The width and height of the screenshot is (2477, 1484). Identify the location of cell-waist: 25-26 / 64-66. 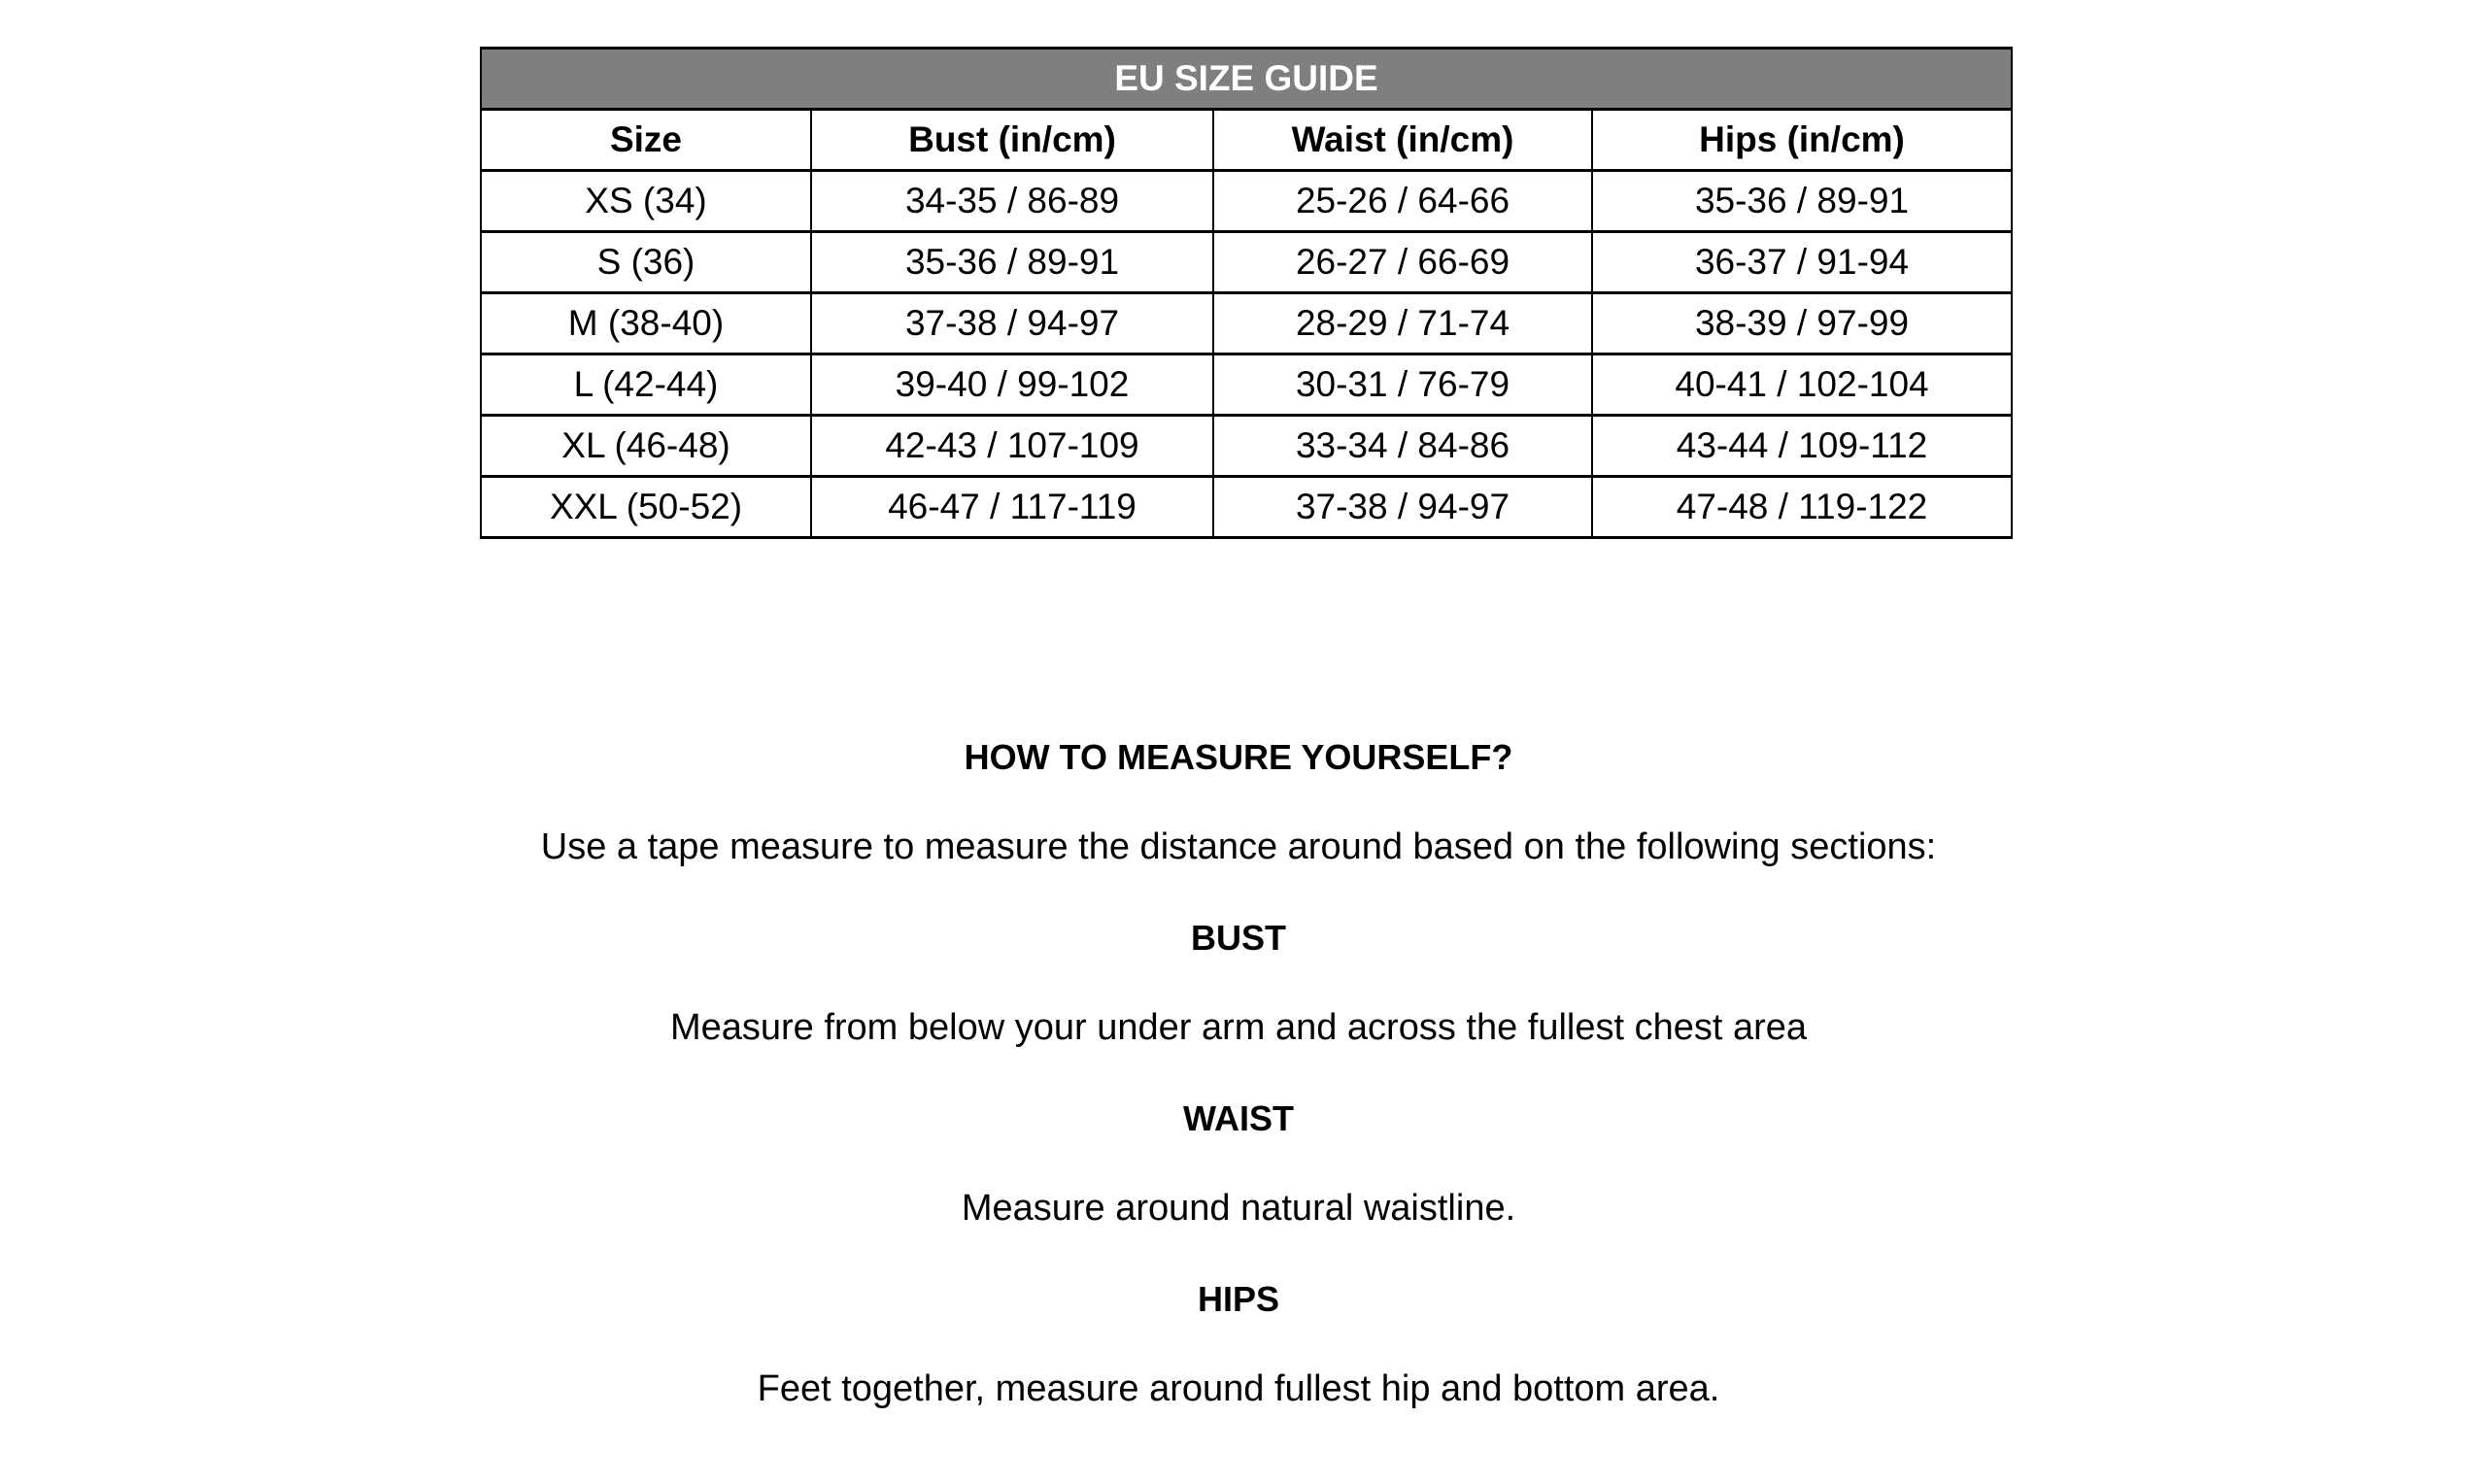
(1402, 201).